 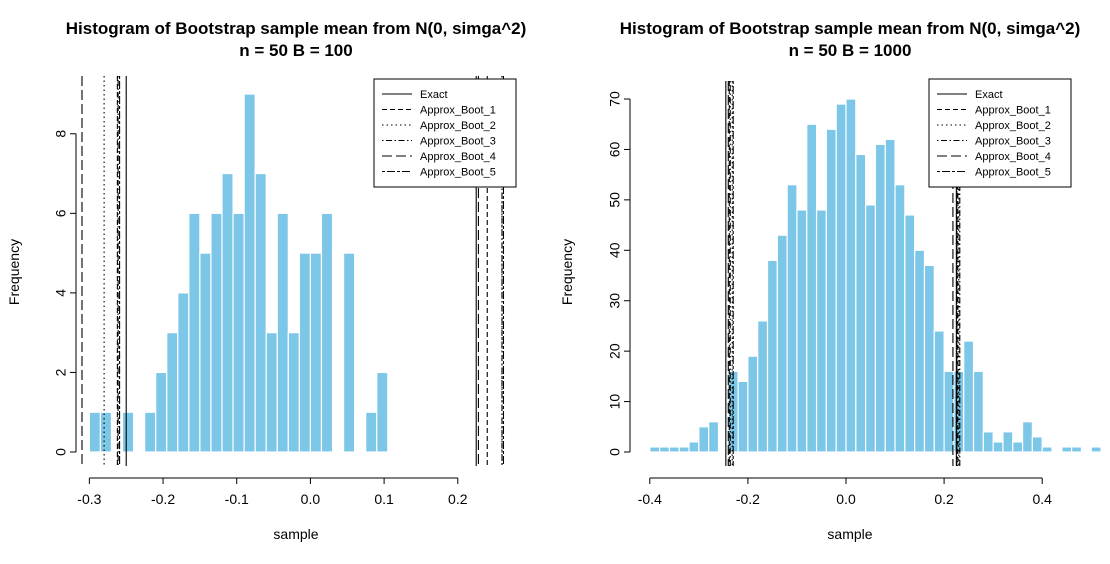 What do you see at coordinates (615, 149) in the screenshot?
I see `y-tick-label: 60` at bounding box center [615, 149].